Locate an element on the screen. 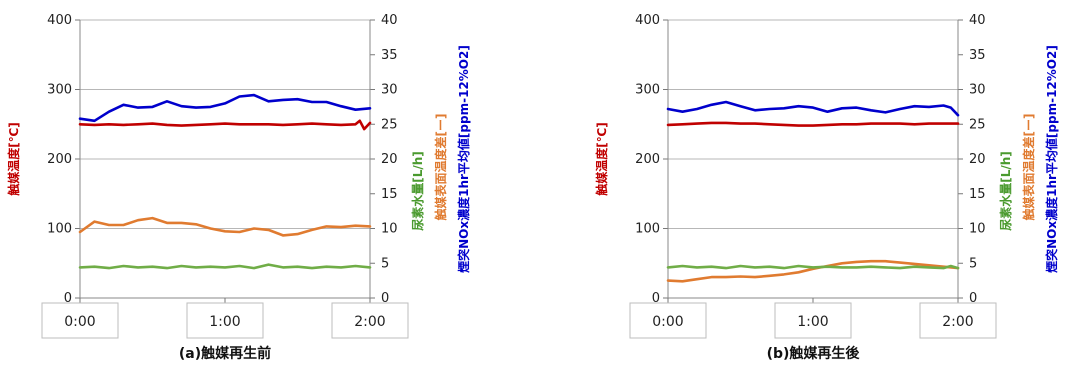 This screenshot has width=1069, height=369. chart-caption: (b)触媒再生後 is located at coordinates (814, 353).